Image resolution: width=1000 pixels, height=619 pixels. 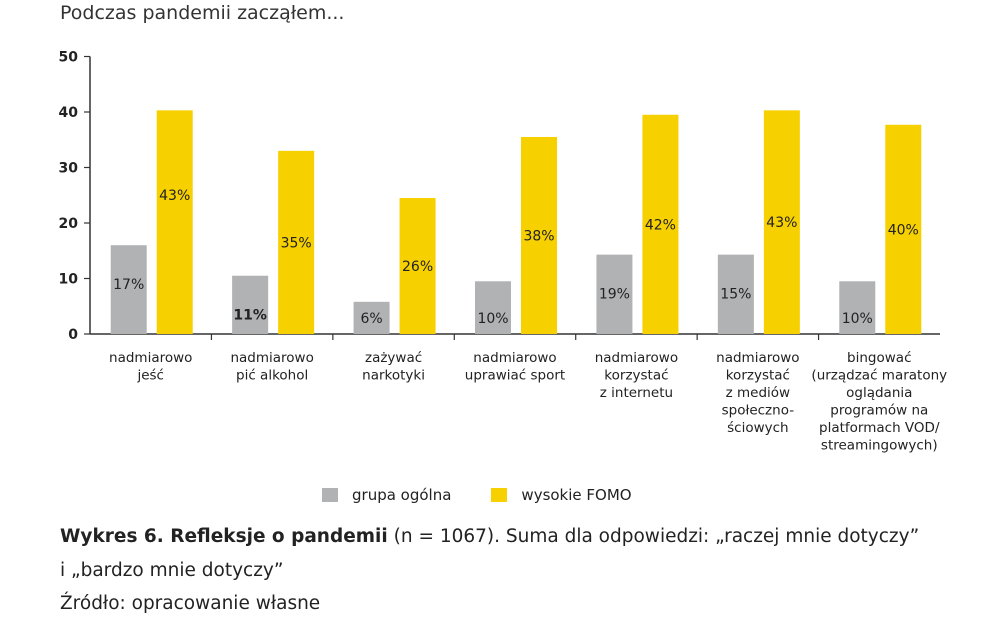 I want to click on x-category-label-line: zażywać, so click(x=393, y=358).